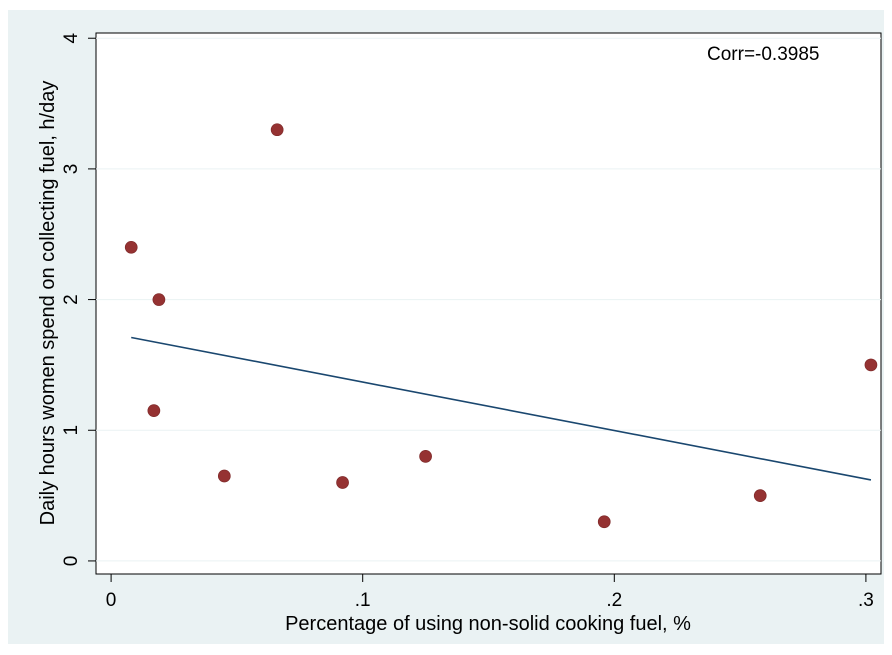  Describe the element at coordinates (111, 600) in the screenshot. I see `x-tick-label: 0` at that location.